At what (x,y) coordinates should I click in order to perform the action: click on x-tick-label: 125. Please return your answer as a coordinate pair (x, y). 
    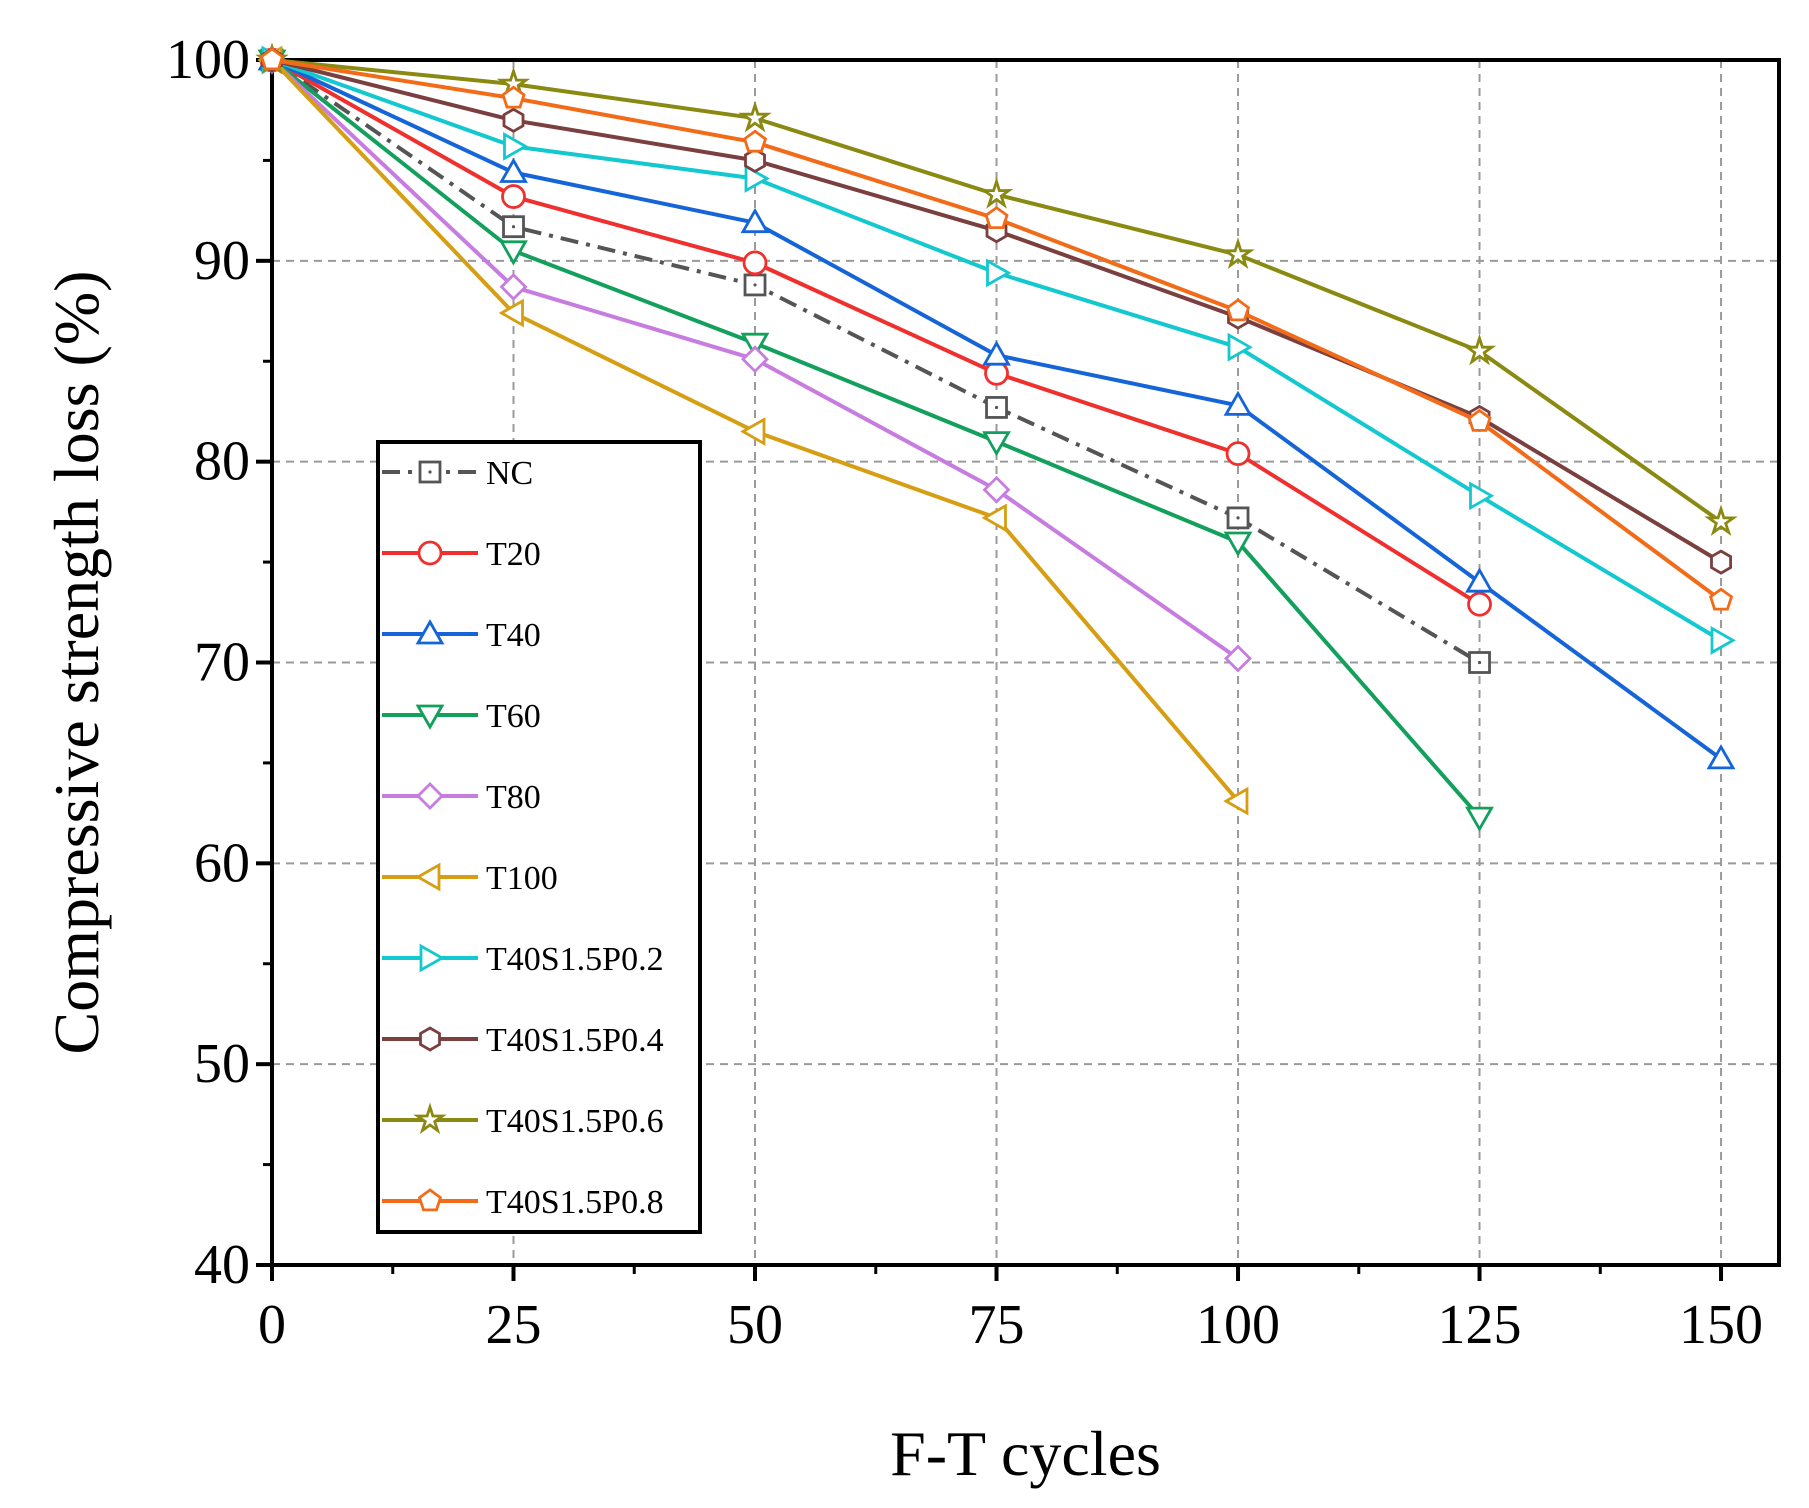
    Looking at the image, I should click on (1480, 1325).